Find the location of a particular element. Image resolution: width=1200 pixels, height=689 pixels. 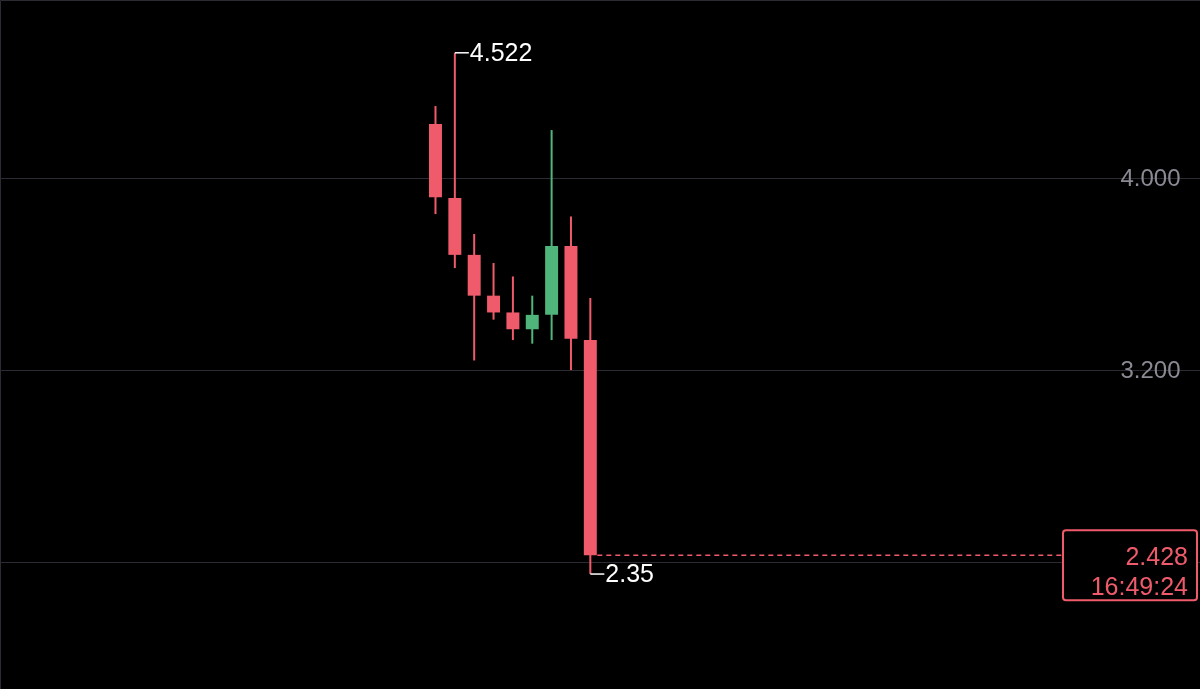

annotation: 4.522 is located at coordinates (501, 51).